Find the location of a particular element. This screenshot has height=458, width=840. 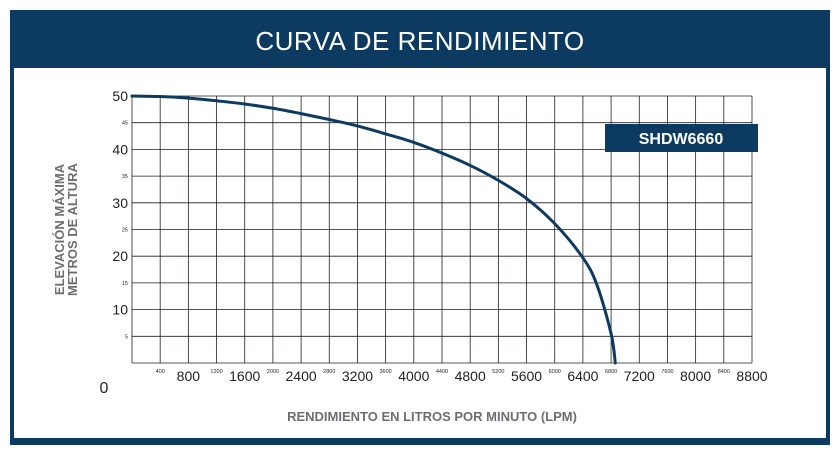

y-tick-label-minor: 25 is located at coordinates (125, 231).